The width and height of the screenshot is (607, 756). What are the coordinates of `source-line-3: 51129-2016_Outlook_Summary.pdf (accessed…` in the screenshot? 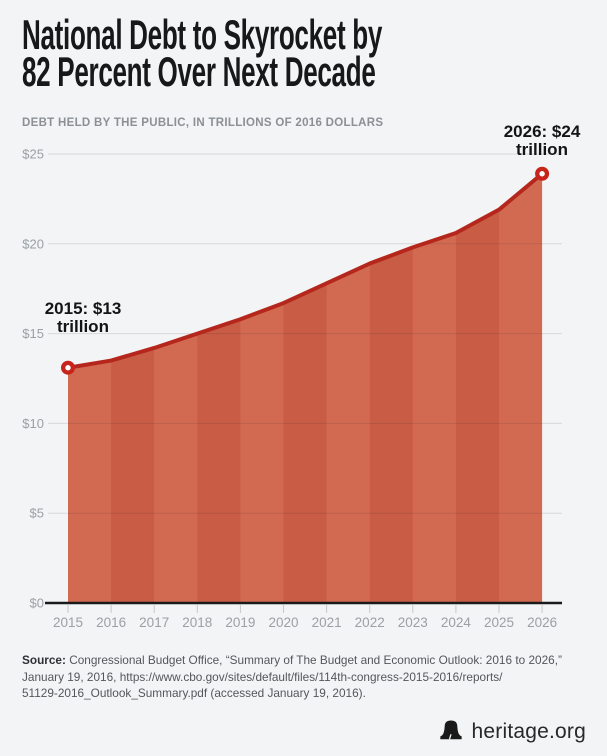 It's located at (194, 693).